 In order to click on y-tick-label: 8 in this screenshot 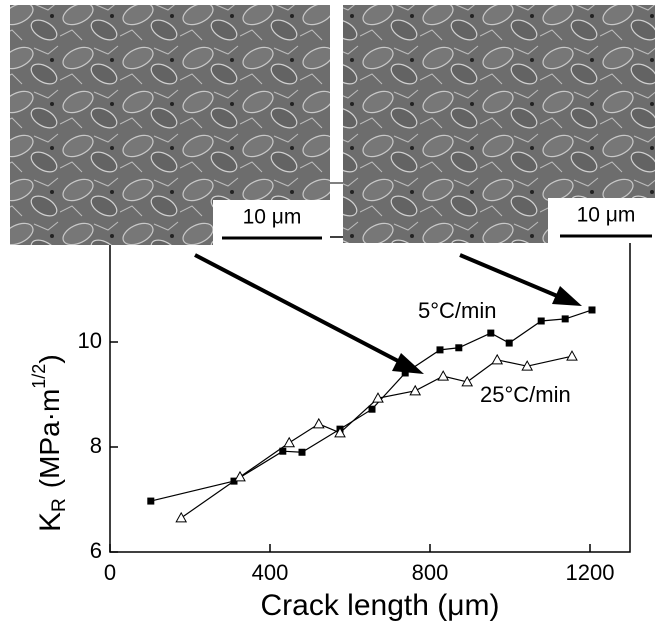, I will do `click(96, 445)`.